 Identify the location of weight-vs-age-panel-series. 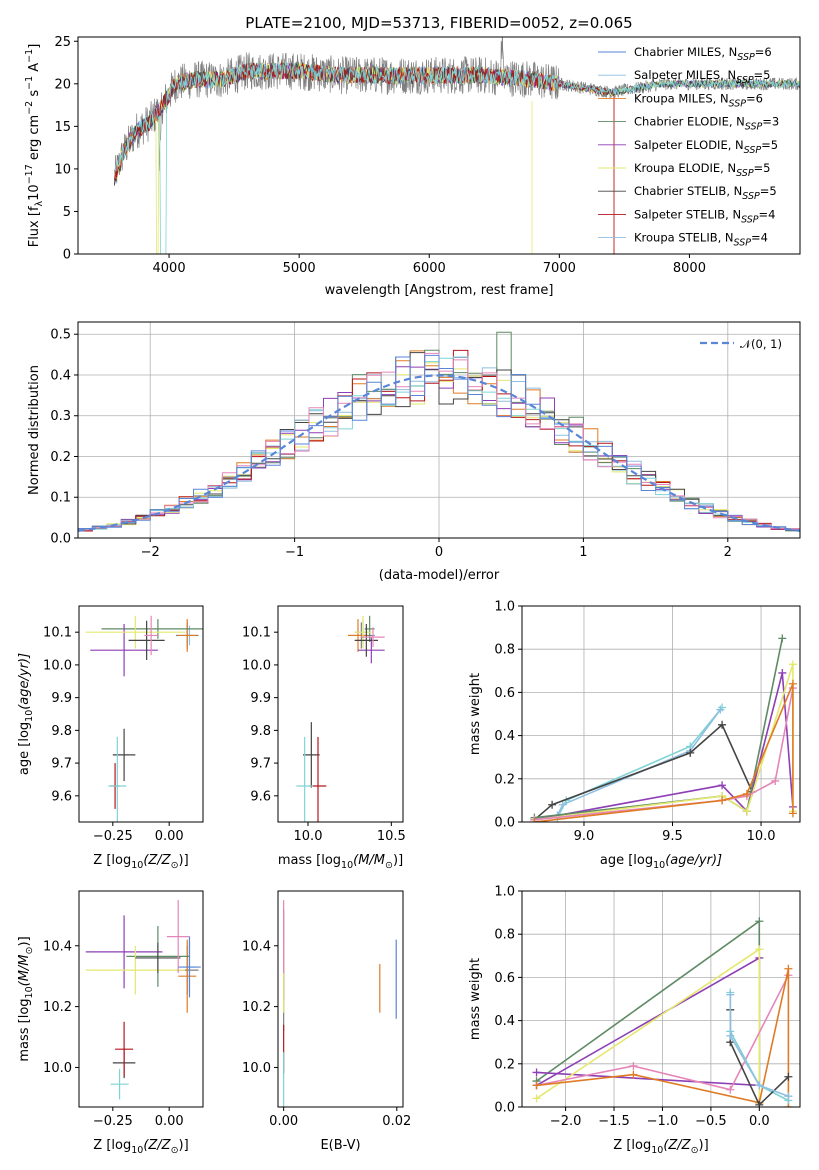
(663, 728).